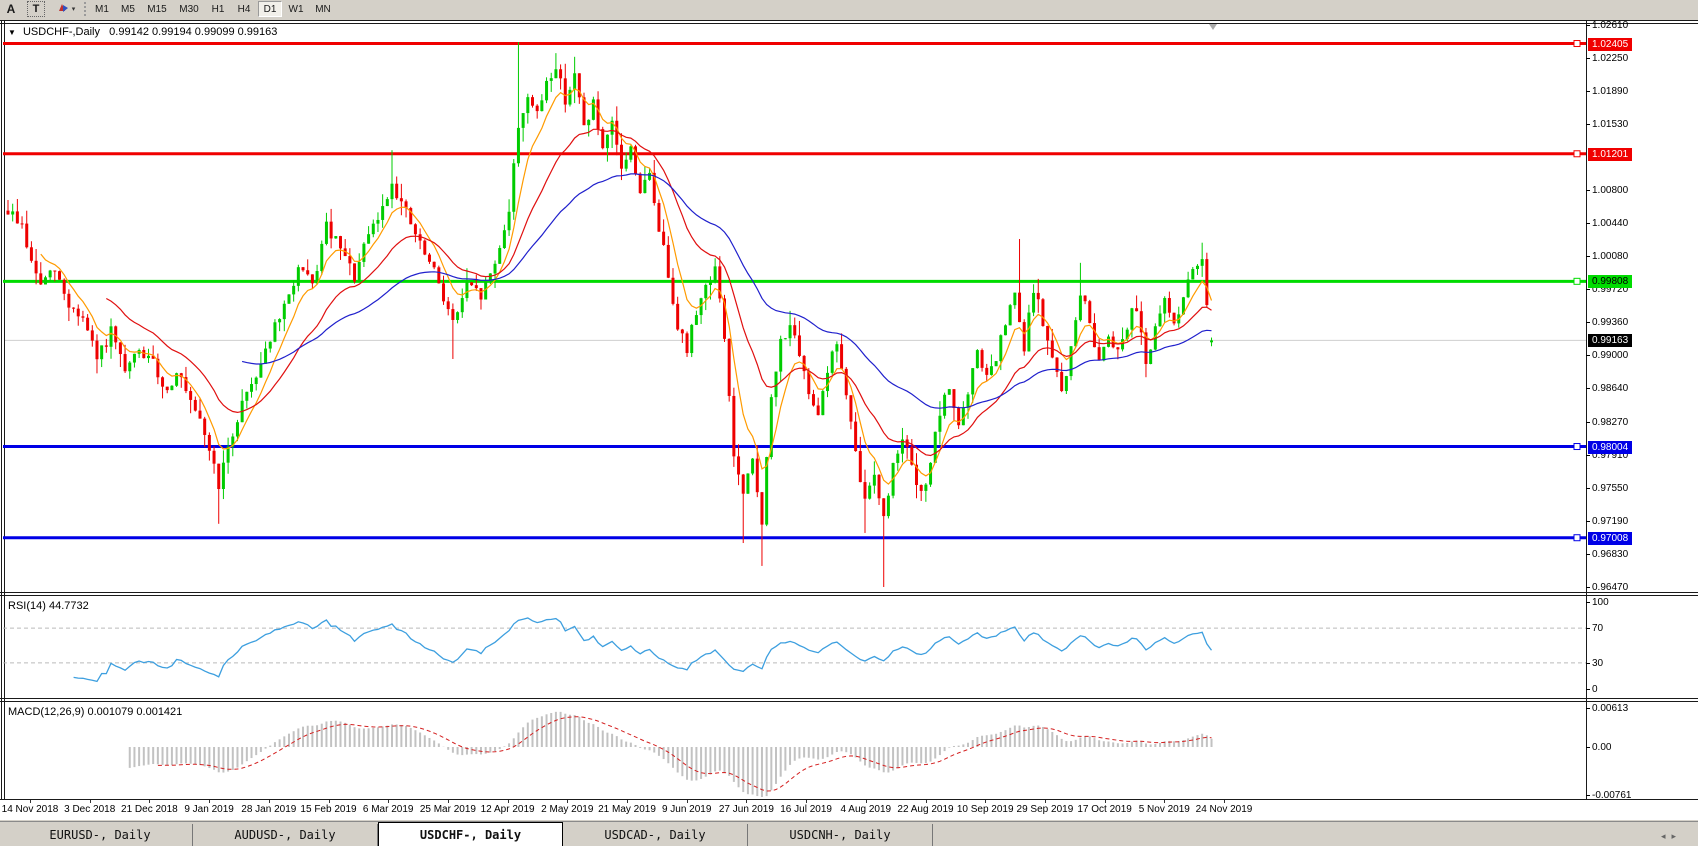 This screenshot has width=1698, height=846. I want to click on top-toolbar: A T ▾ M1 M5 M15 M30 H1 H4 D1 W1 MN, so click(849, 9).